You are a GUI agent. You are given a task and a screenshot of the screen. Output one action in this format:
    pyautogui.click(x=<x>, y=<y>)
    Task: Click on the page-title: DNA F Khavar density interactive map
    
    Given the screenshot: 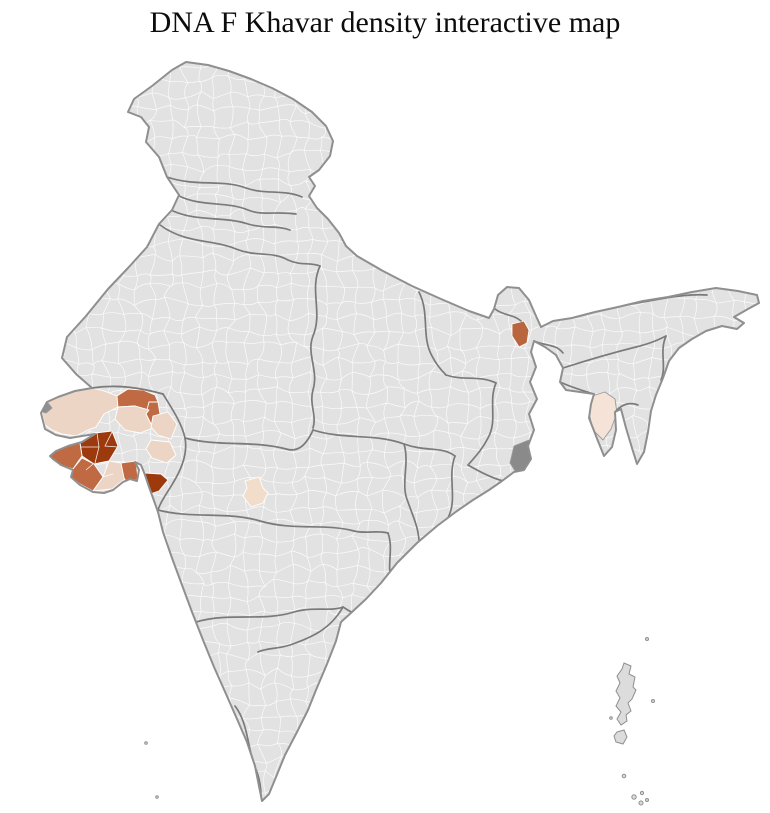 What is the action you would take?
    pyautogui.click(x=385, y=22)
    